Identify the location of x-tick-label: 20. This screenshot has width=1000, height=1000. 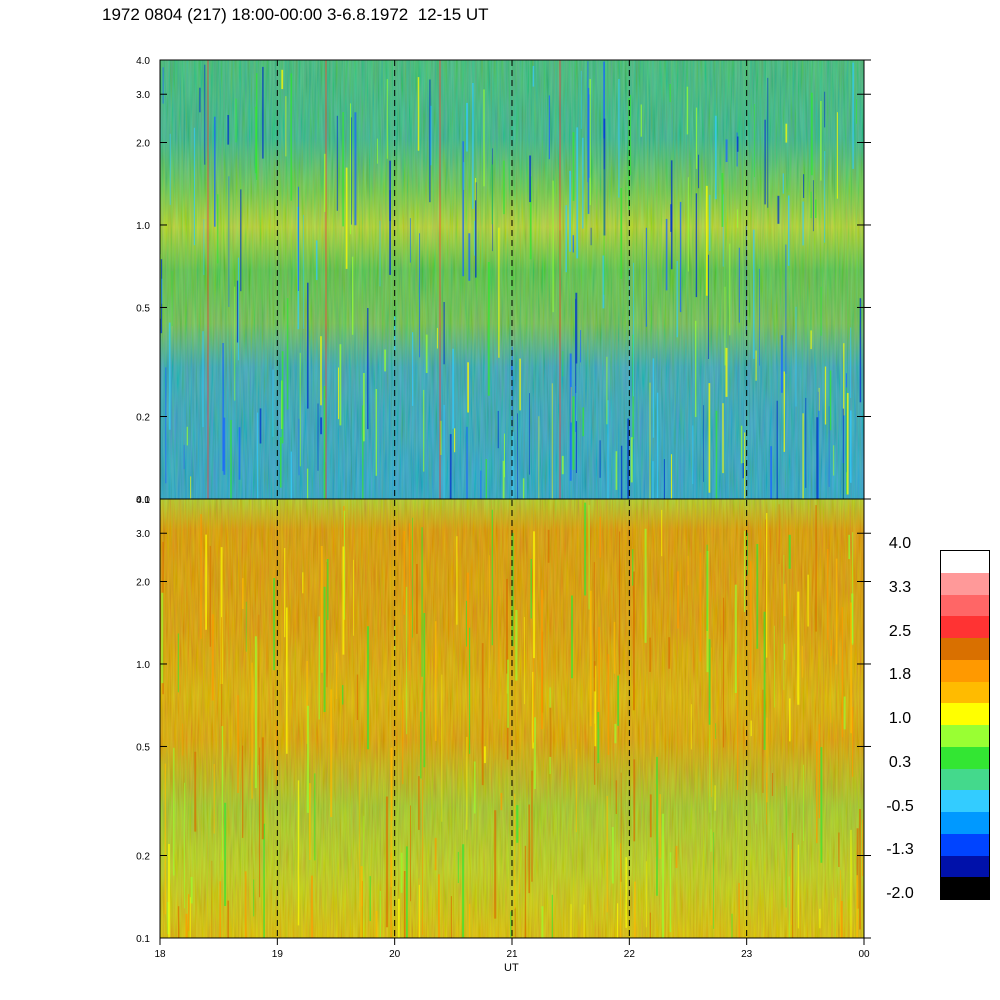
(395, 954).